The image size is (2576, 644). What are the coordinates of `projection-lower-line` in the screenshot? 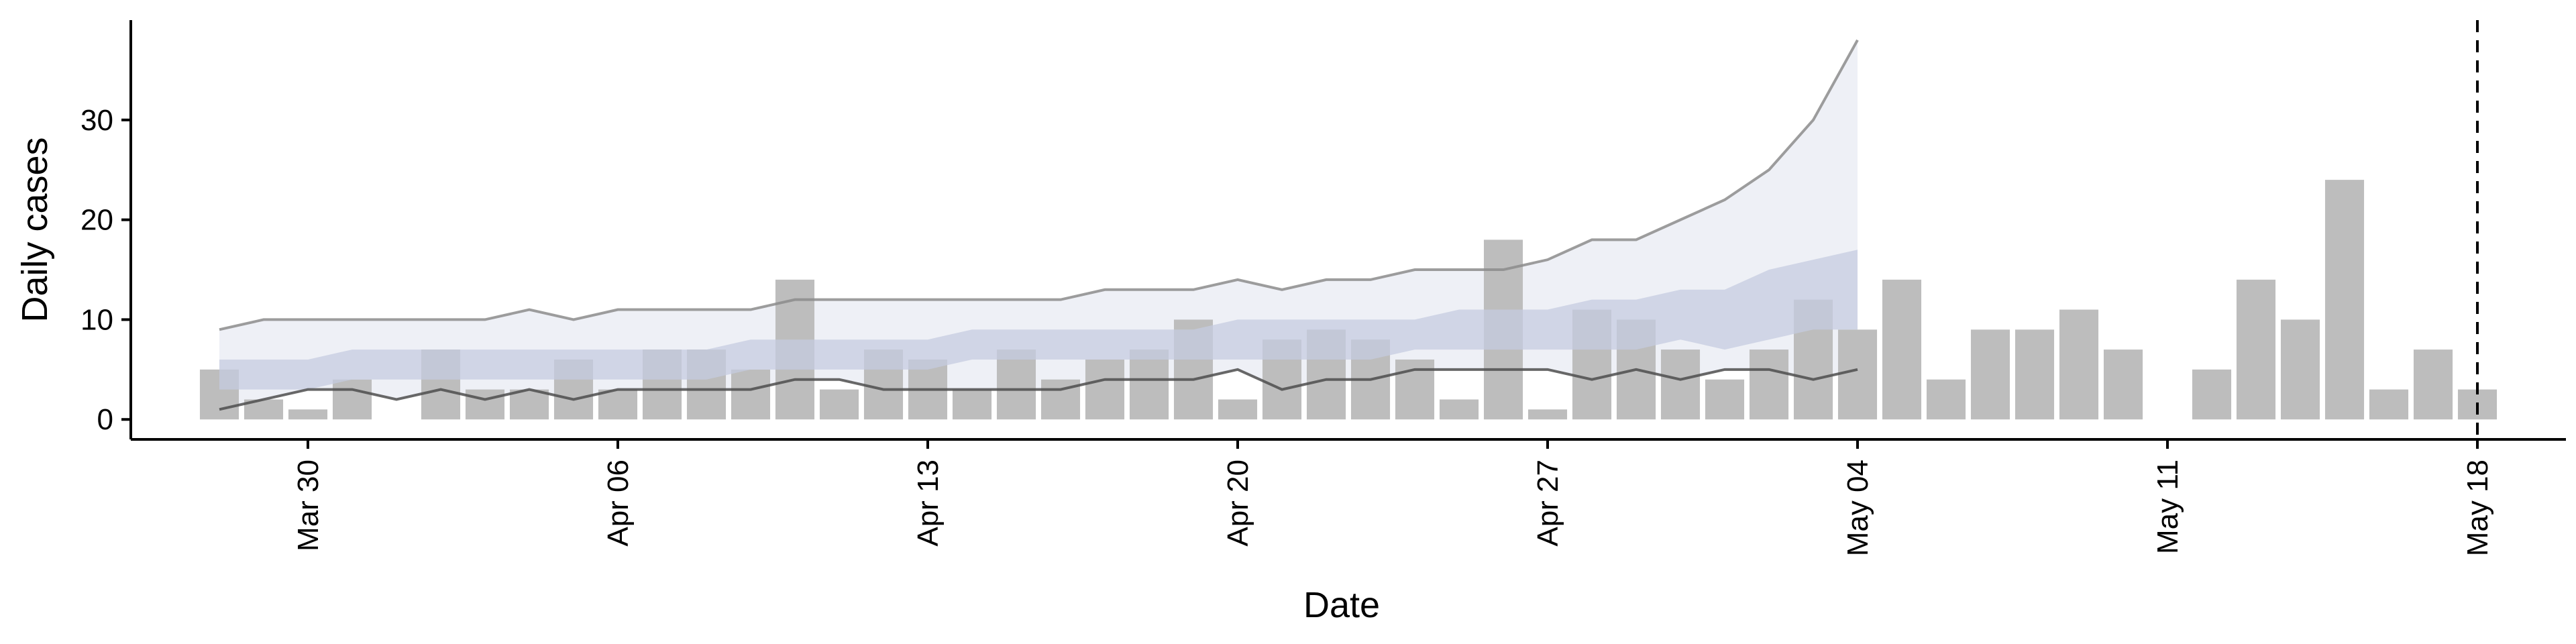 It's located at (1038, 389).